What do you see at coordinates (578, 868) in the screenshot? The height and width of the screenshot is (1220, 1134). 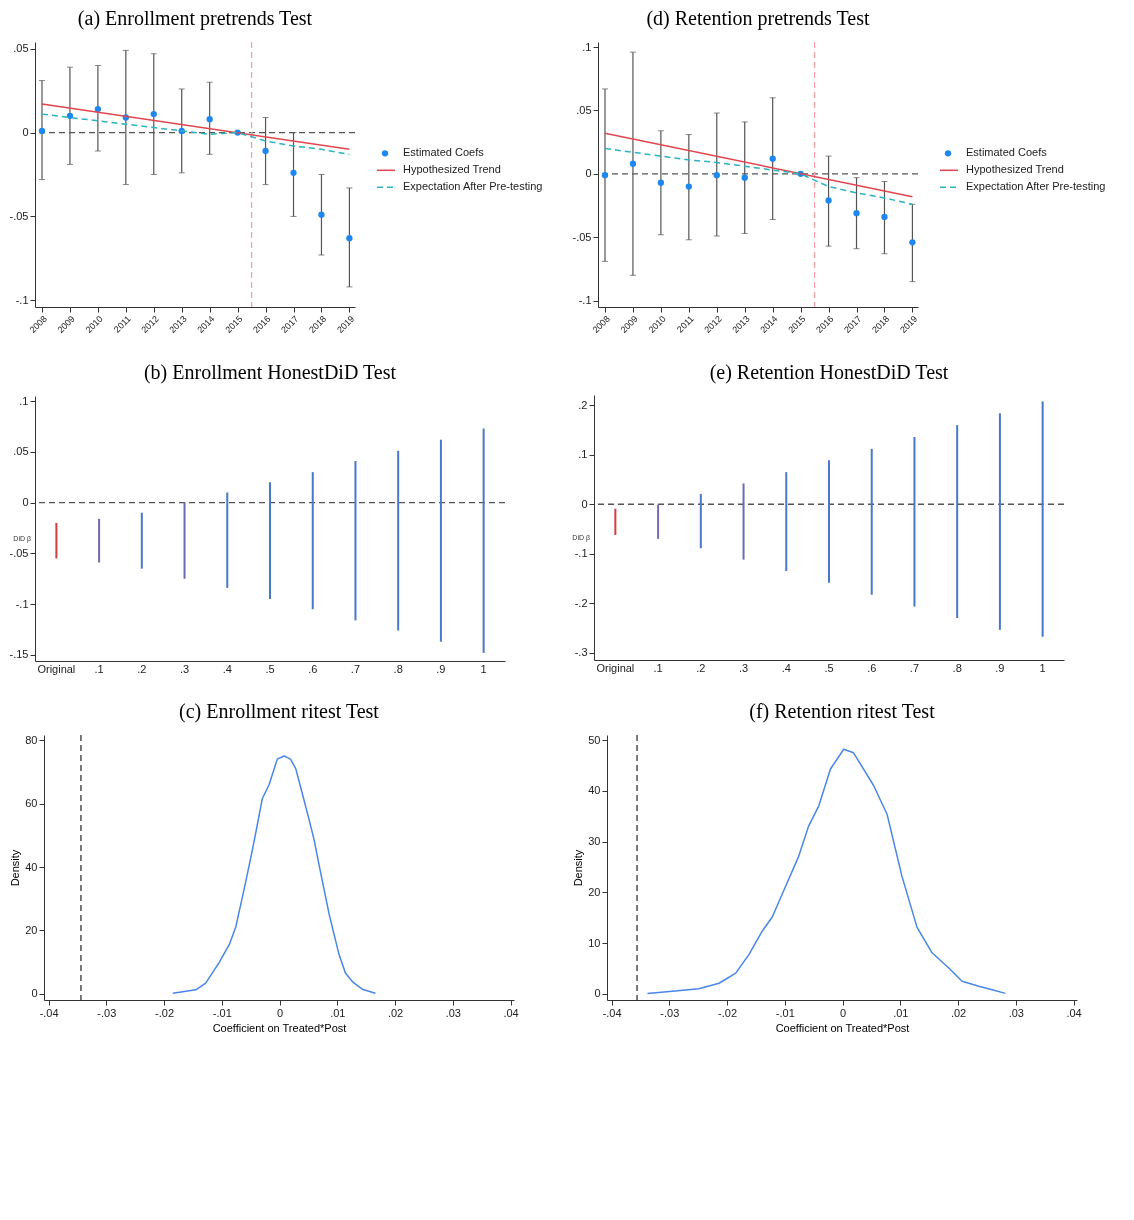 I see `y-axis-title: Density` at bounding box center [578, 868].